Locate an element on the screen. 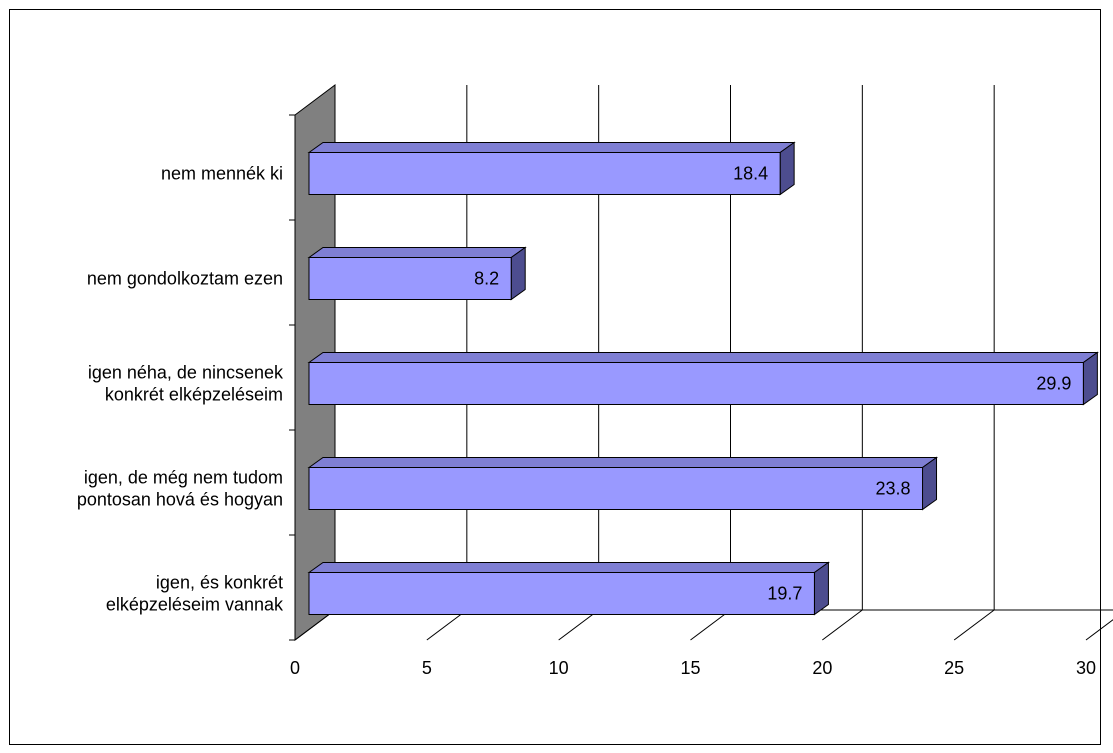 The height and width of the screenshot is (753, 1113). category-label-line: igen, de még nem tudom is located at coordinates (183, 478).